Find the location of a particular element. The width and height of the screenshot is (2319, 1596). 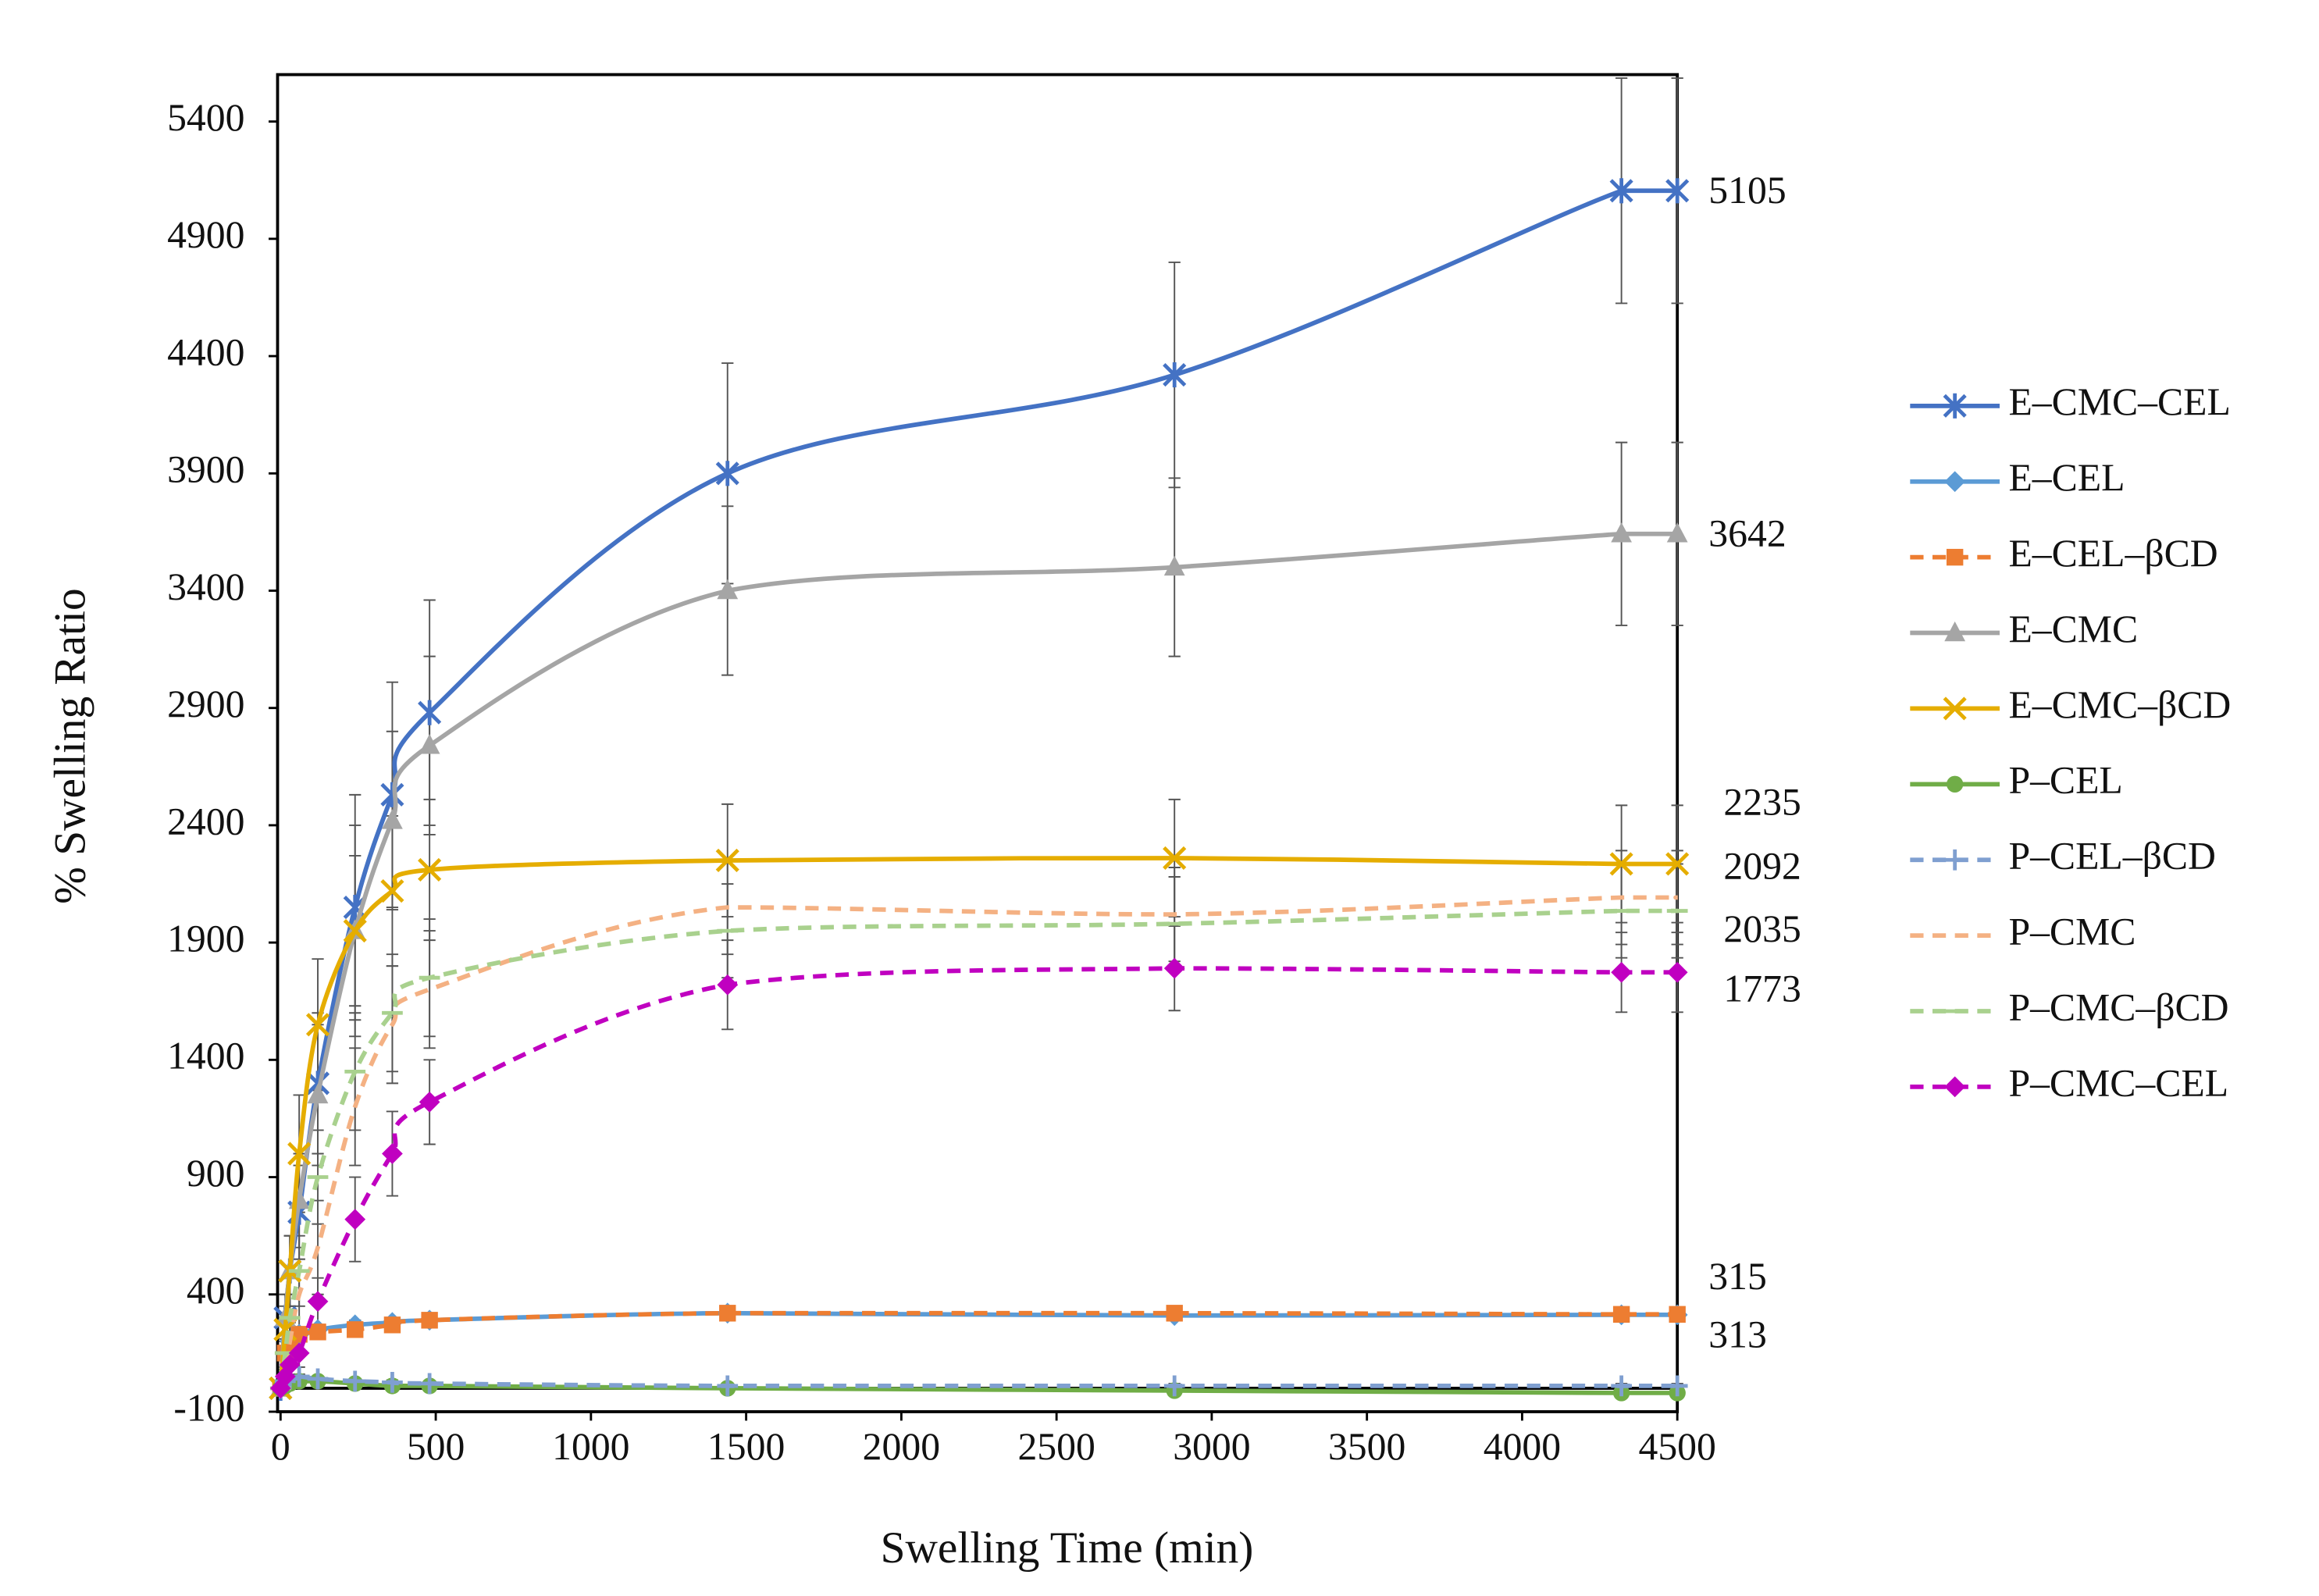

legend-item: E–CEL–βCD is located at coordinates (2064, 553).